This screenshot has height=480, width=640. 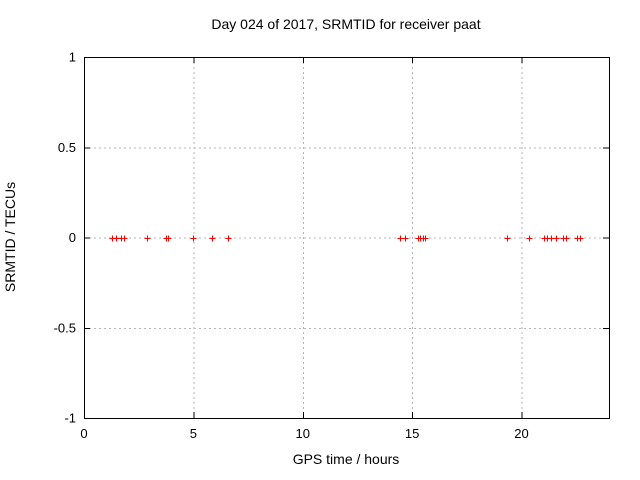 I want to click on y-tick-label: 0.5, so click(x=67, y=147).